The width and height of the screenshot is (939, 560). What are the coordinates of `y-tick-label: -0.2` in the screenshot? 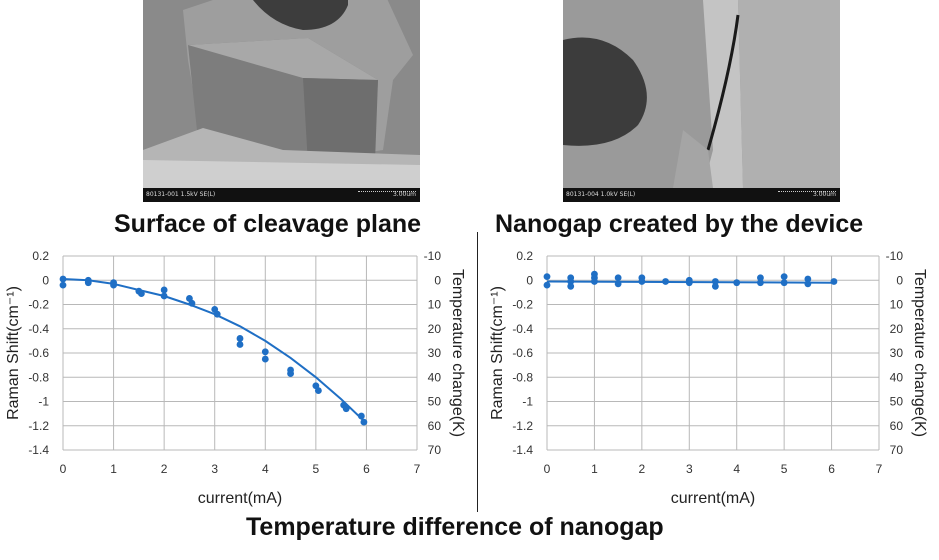 It's located at (38, 305).